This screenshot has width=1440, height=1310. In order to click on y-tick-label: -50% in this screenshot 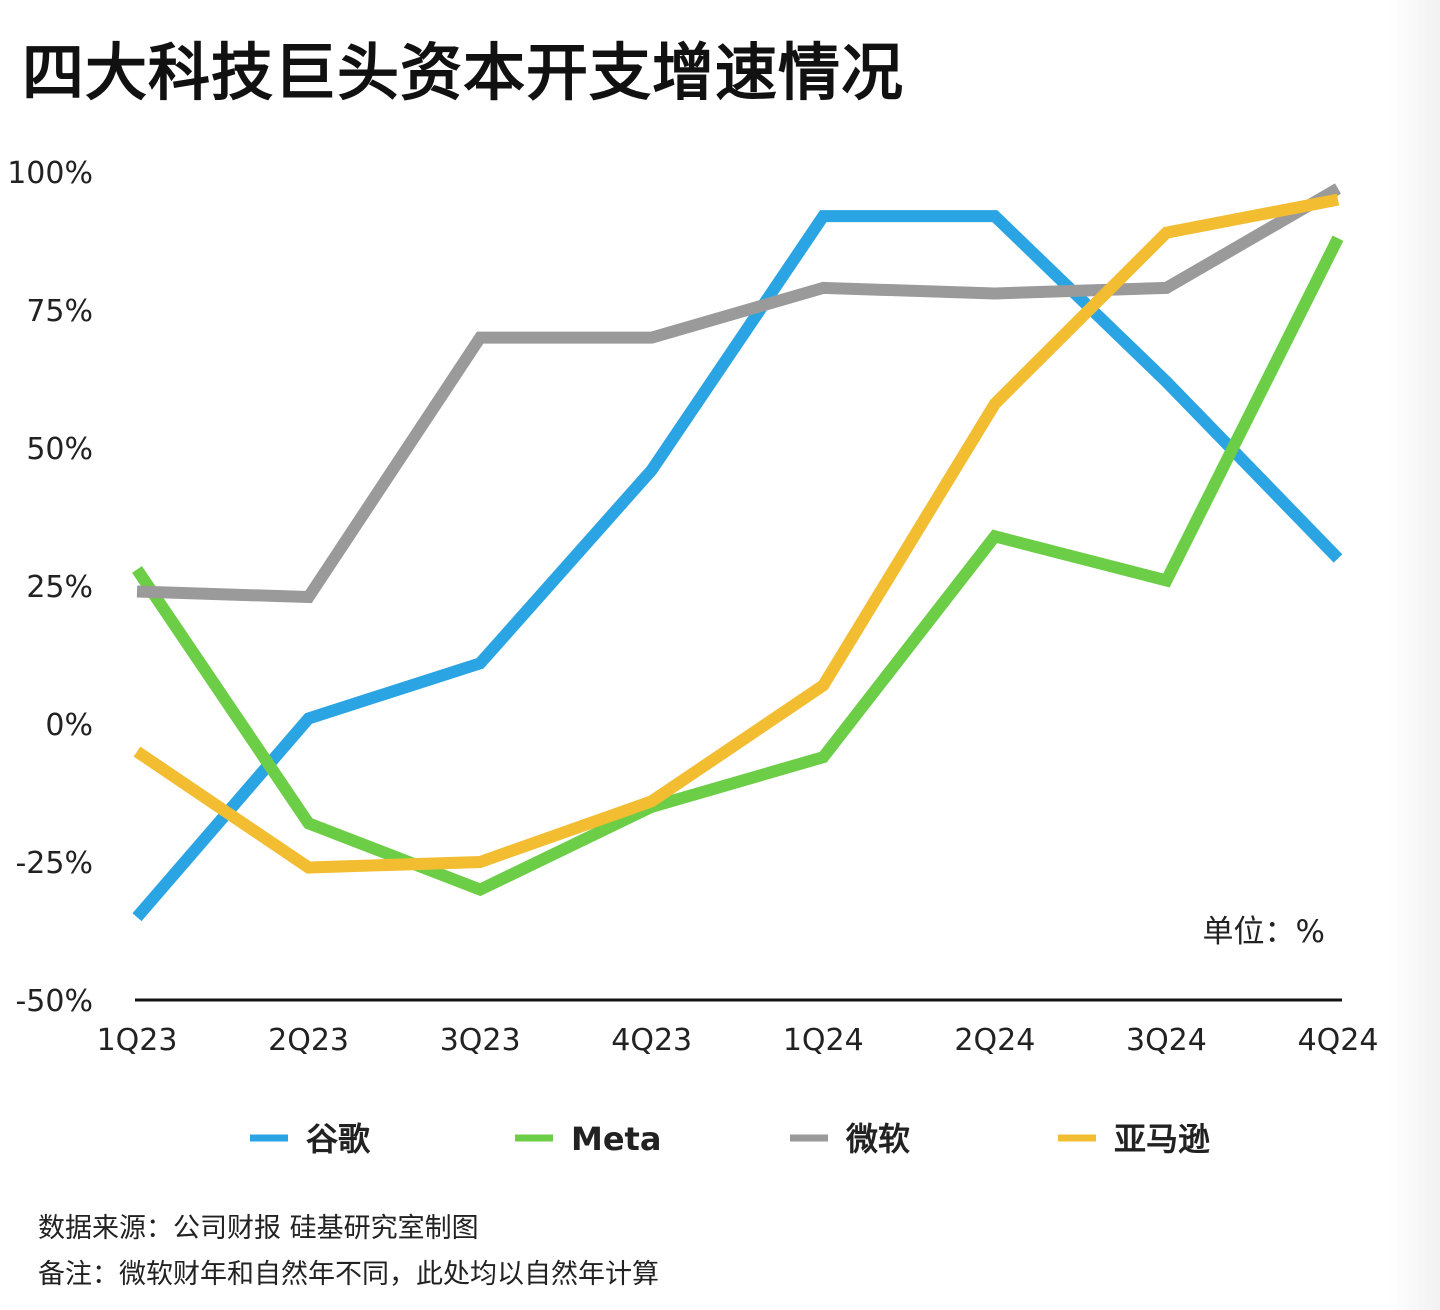, I will do `click(54, 1001)`.